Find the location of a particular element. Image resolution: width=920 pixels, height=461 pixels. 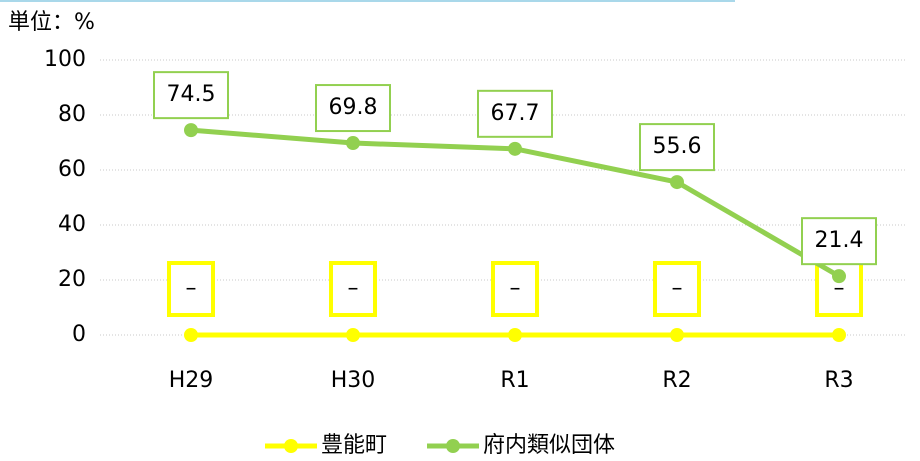

data-label: 55.6 is located at coordinates (677, 146).